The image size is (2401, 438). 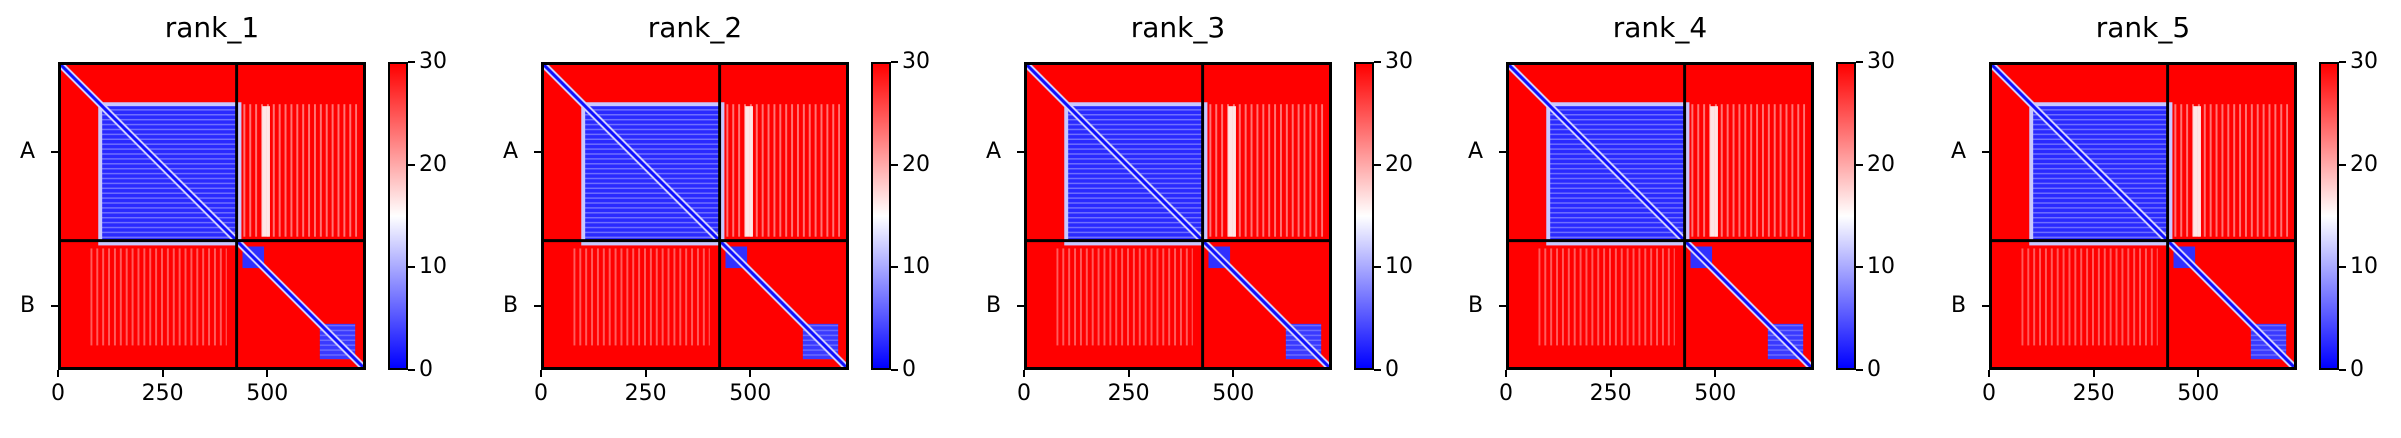 I want to click on panel-title: rank_5, so click(x=2143, y=27).